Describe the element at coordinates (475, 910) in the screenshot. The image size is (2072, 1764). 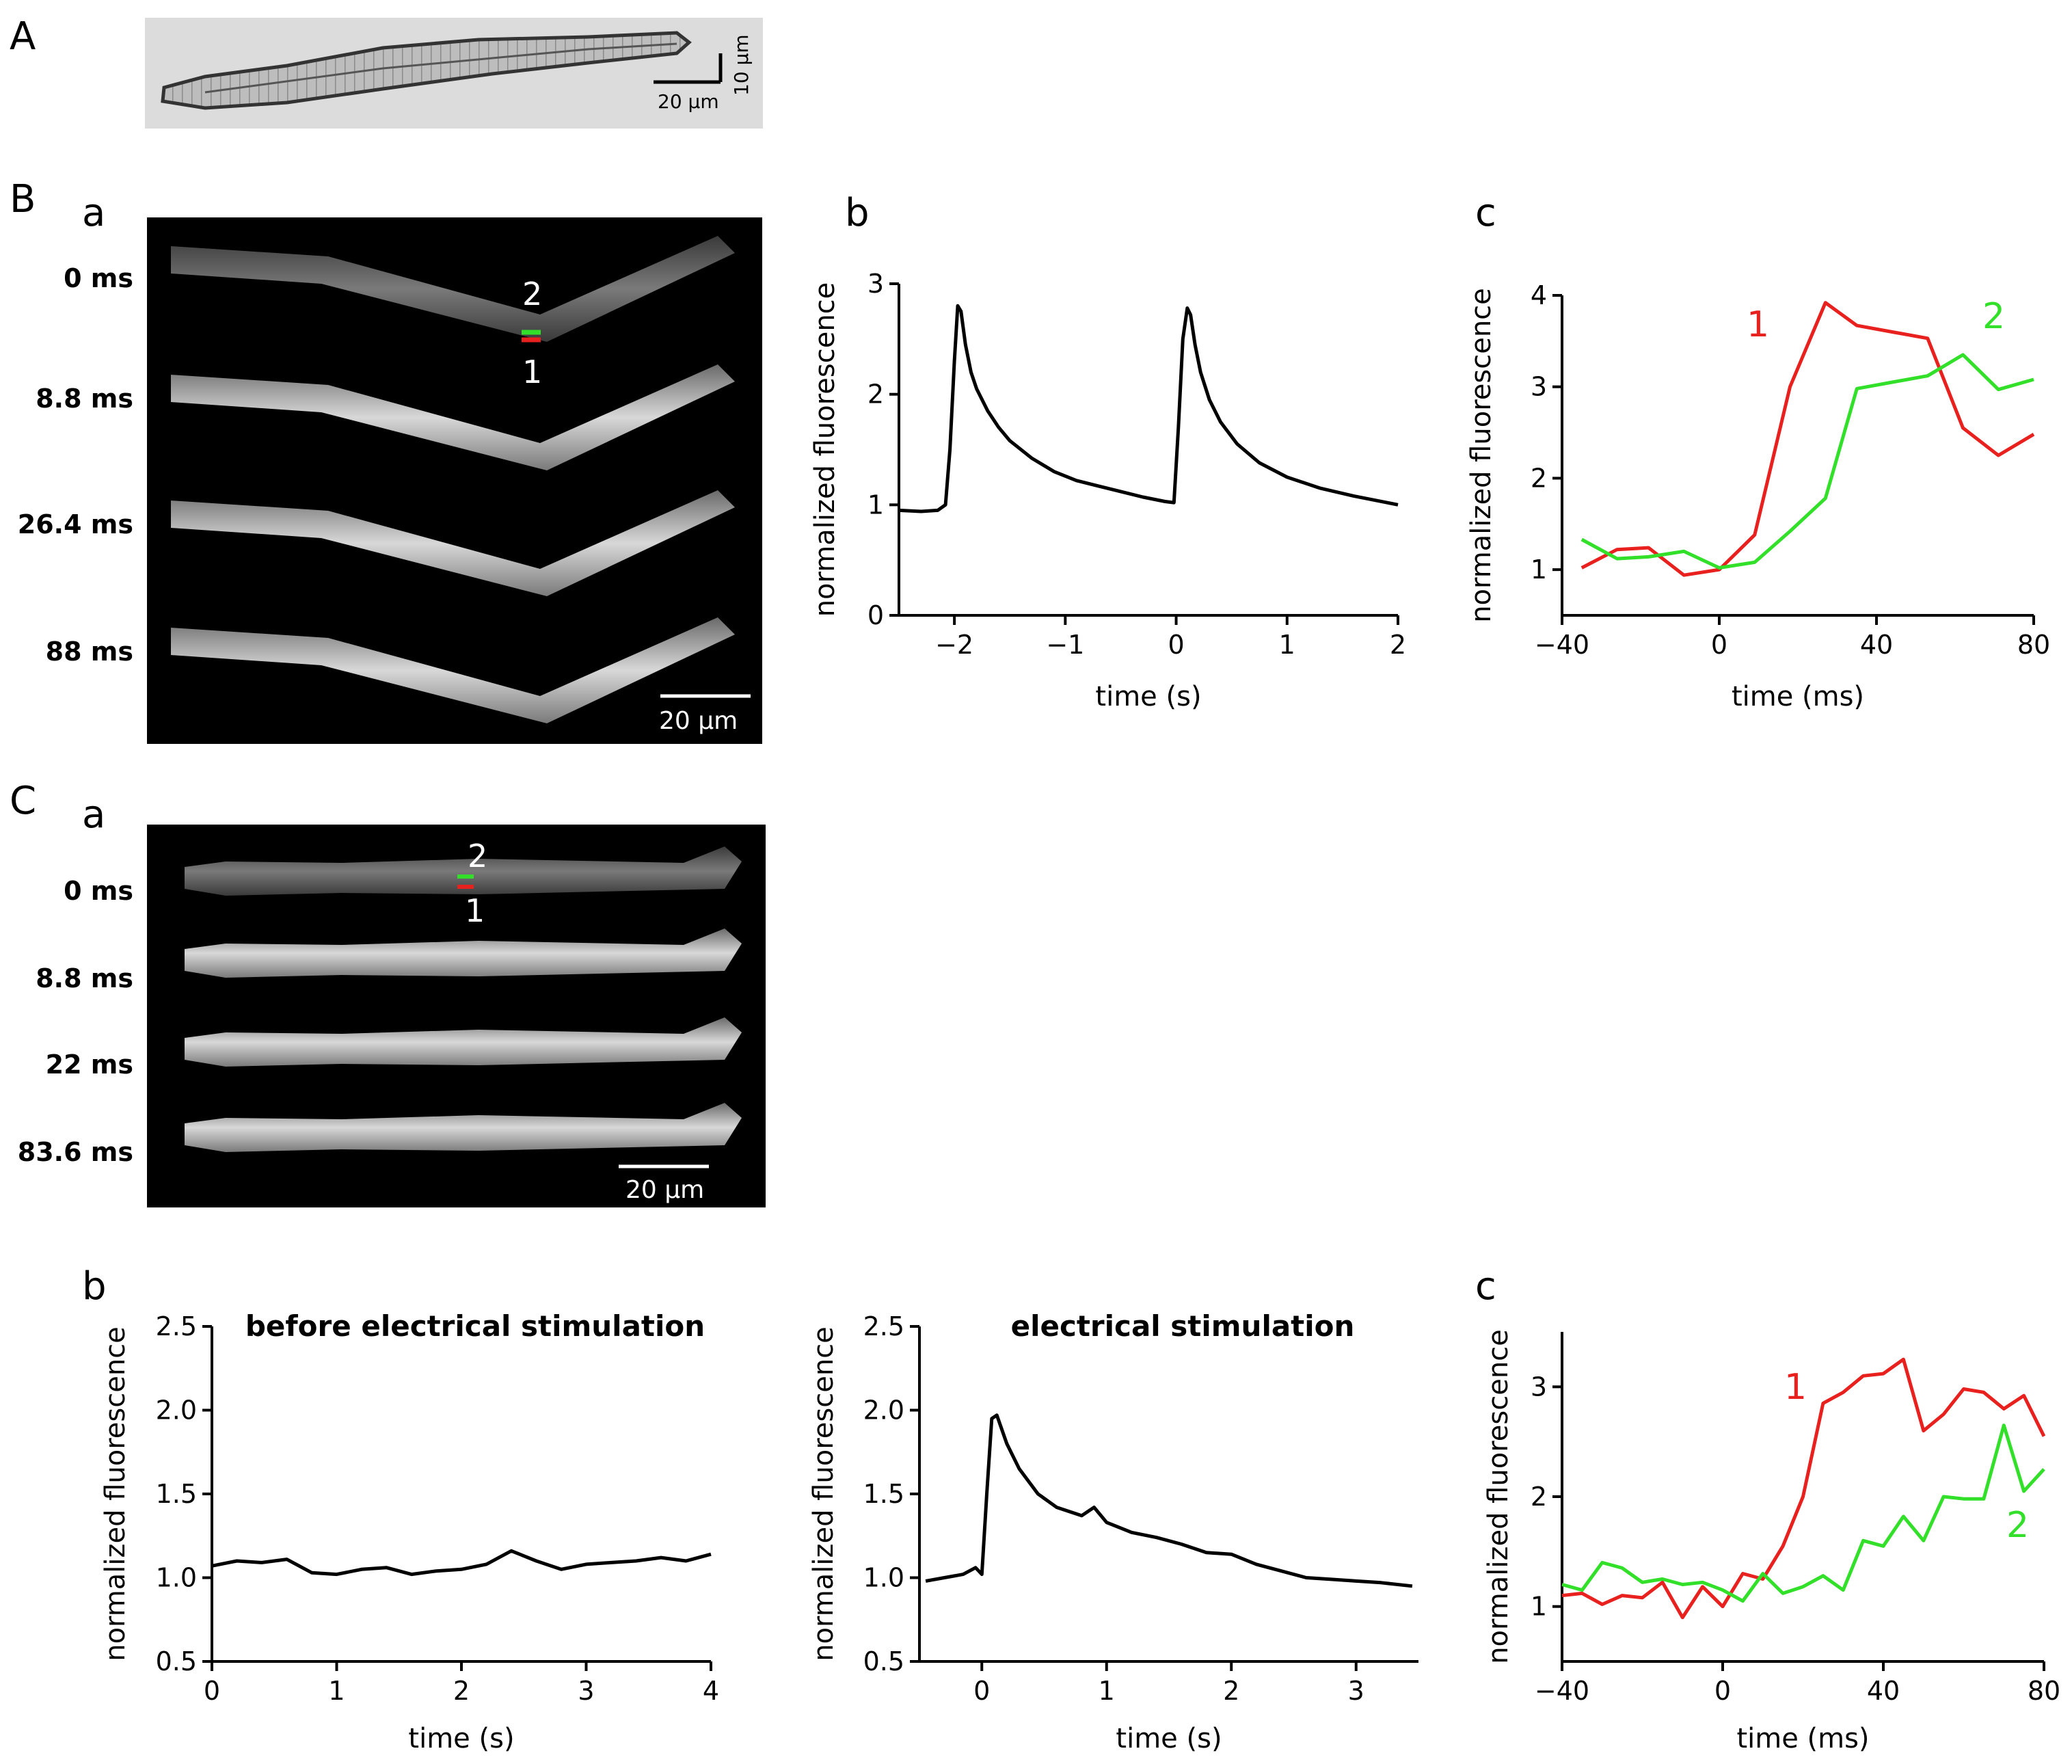
I see `cma-marker-1: 1` at that location.